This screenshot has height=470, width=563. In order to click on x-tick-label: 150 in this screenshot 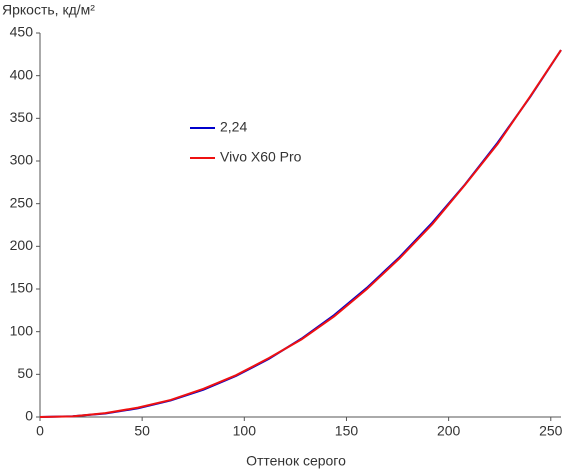, I will do `click(347, 431)`.